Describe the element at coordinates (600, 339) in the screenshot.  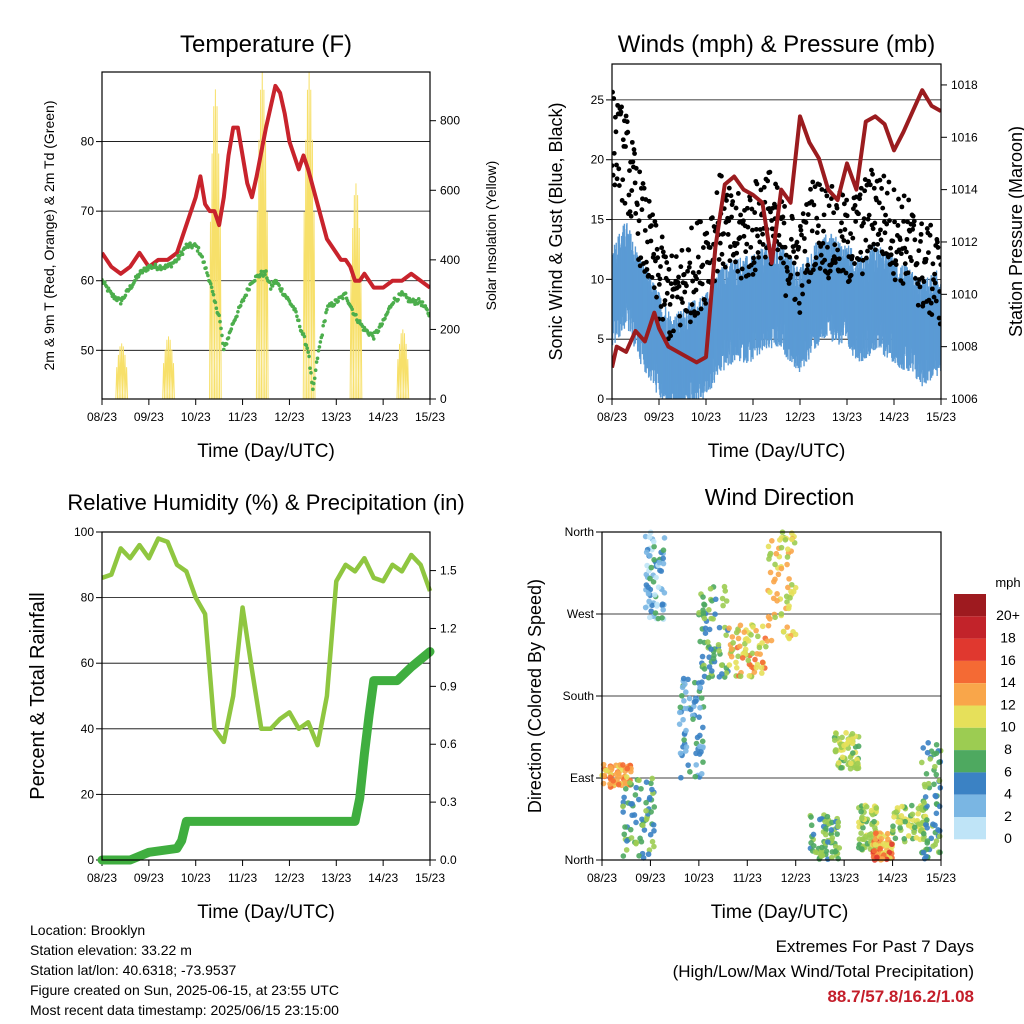
I see `y-tick-label: 5` at that location.